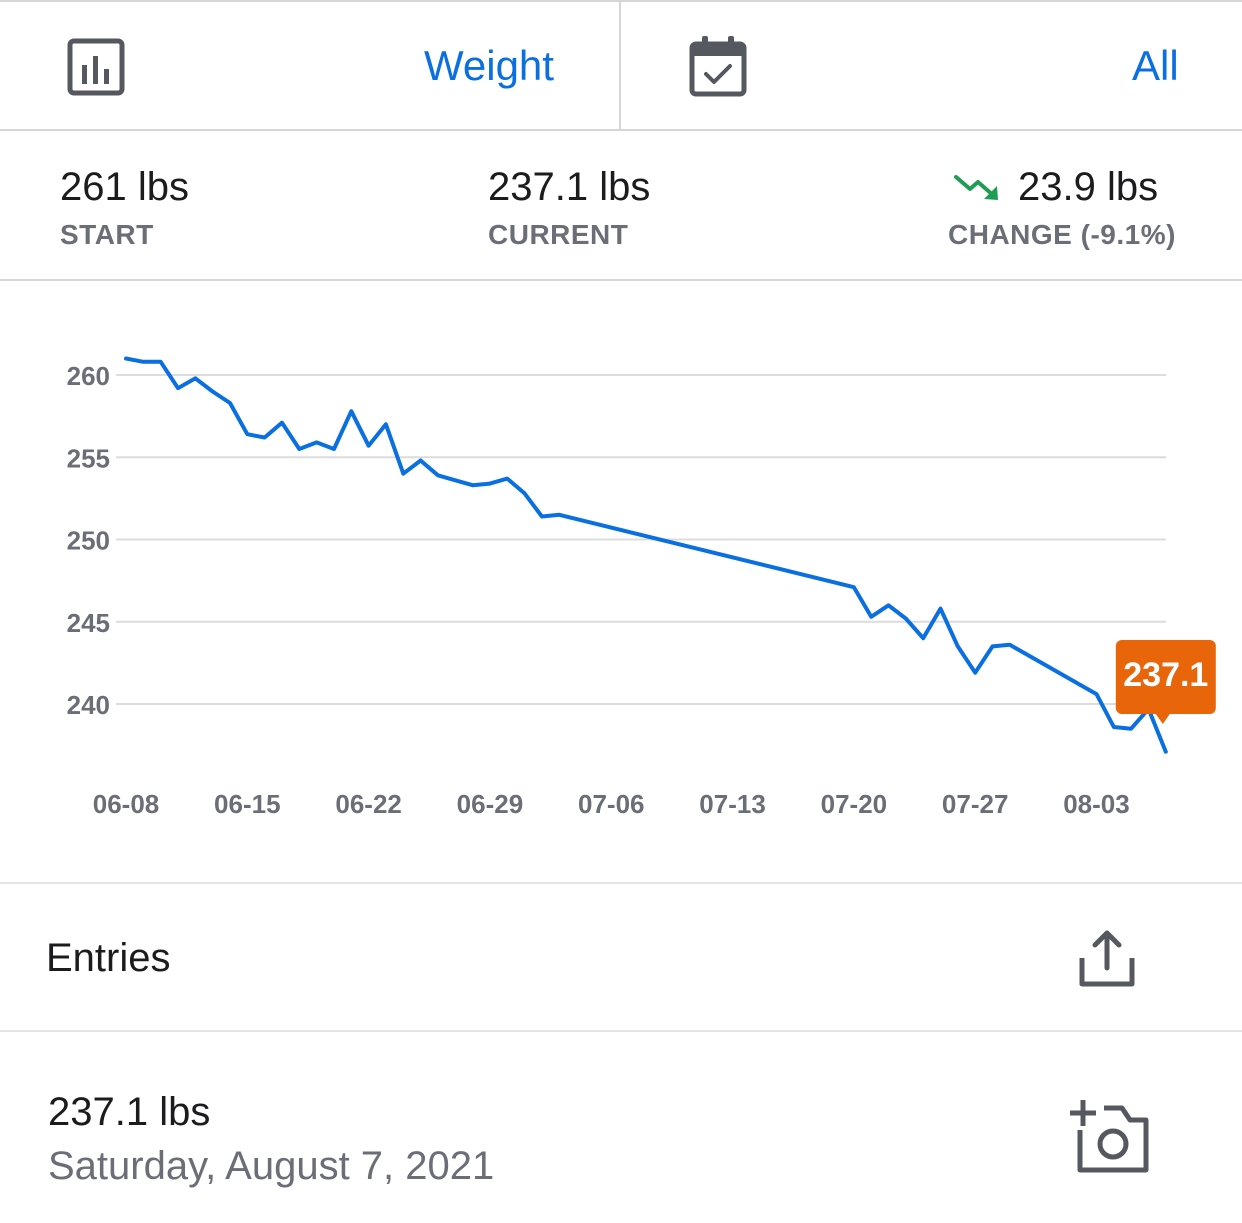 This screenshot has width=1242, height=1223. What do you see at coordinates (1107, 959) in the screenshot?
I see `share-icon` at bounding box center [1107, 959].